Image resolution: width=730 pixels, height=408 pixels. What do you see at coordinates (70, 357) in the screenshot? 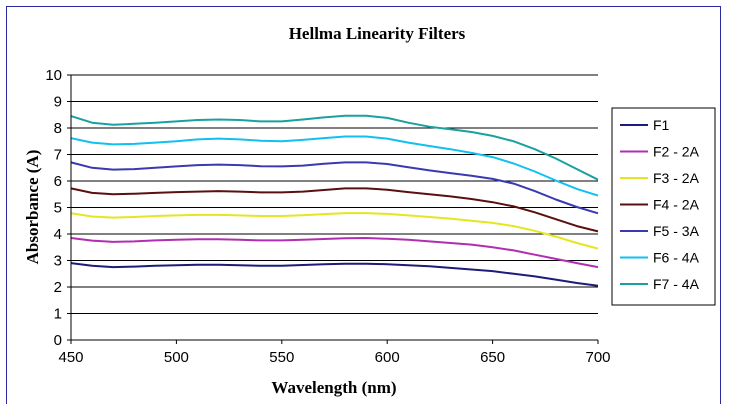
I see `x-tick-label: 450` at bounding box center [70, 357].